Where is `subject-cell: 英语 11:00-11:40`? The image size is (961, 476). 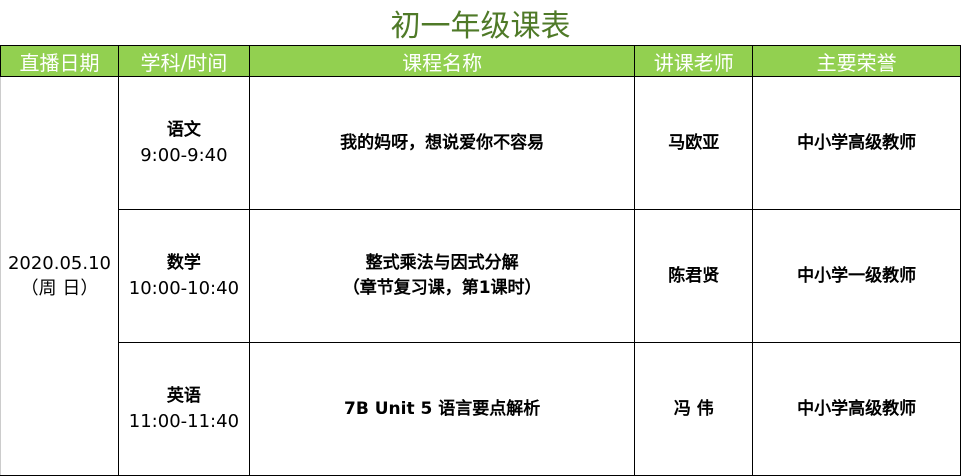 subject-cell: 英语 11:00-11:40 is located at coordinates (183, 409).